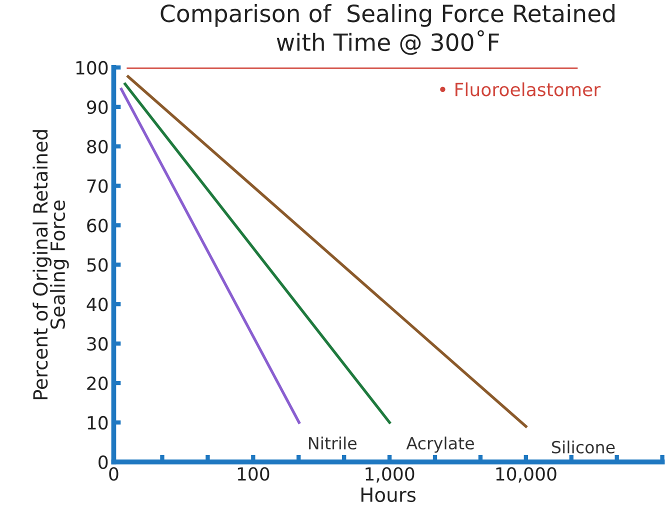 The image size is (669, 519). What do you see at coordinates (388, 495) in the screenshot?
I see `x-axis-title: Hours` at bounding box center [388, 495].